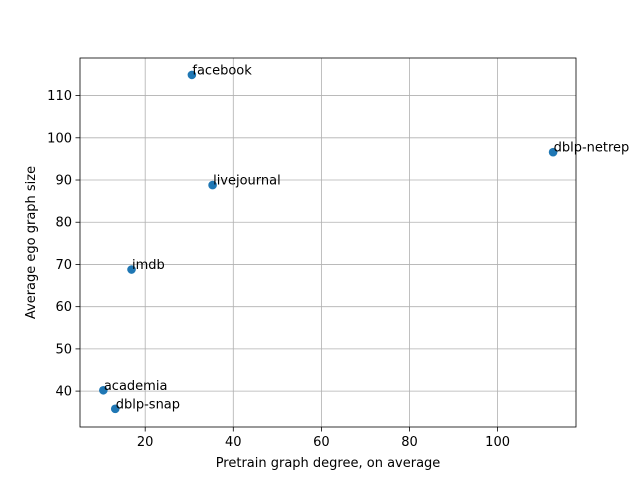 This screenshot has height=480, width=640. Describe the element at coordinates (148, 265) in the screenshot. I see `data-label-imdb: imdb` at that location.